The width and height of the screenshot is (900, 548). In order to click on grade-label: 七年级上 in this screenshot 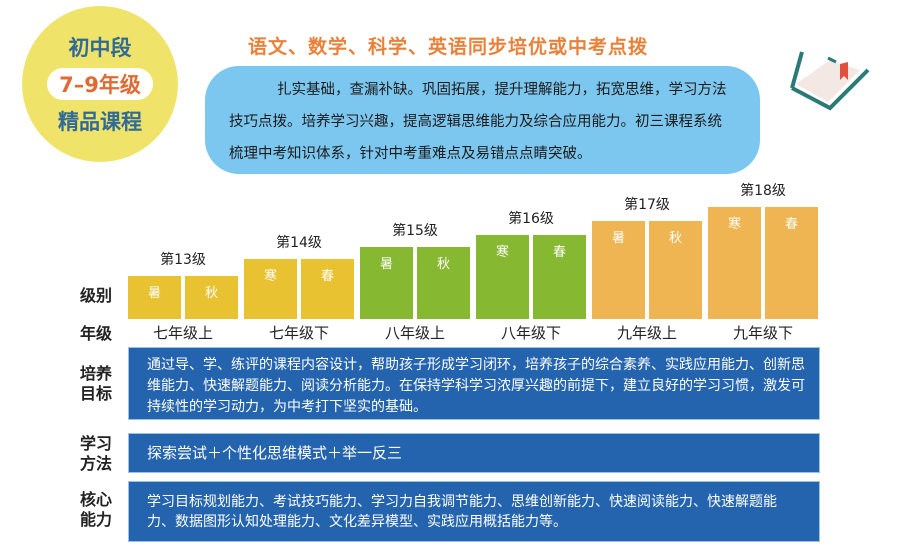, I will do `click(182, 333)`.